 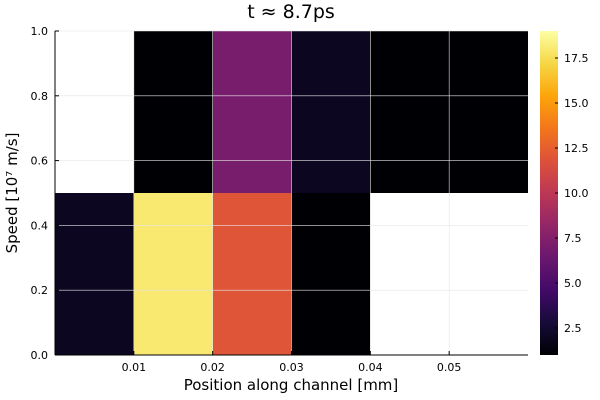 I want to click on y-axis-ticks: 0.0 0.2 0.4 0.6 0.8 1.0, so click(x=45, y=193).